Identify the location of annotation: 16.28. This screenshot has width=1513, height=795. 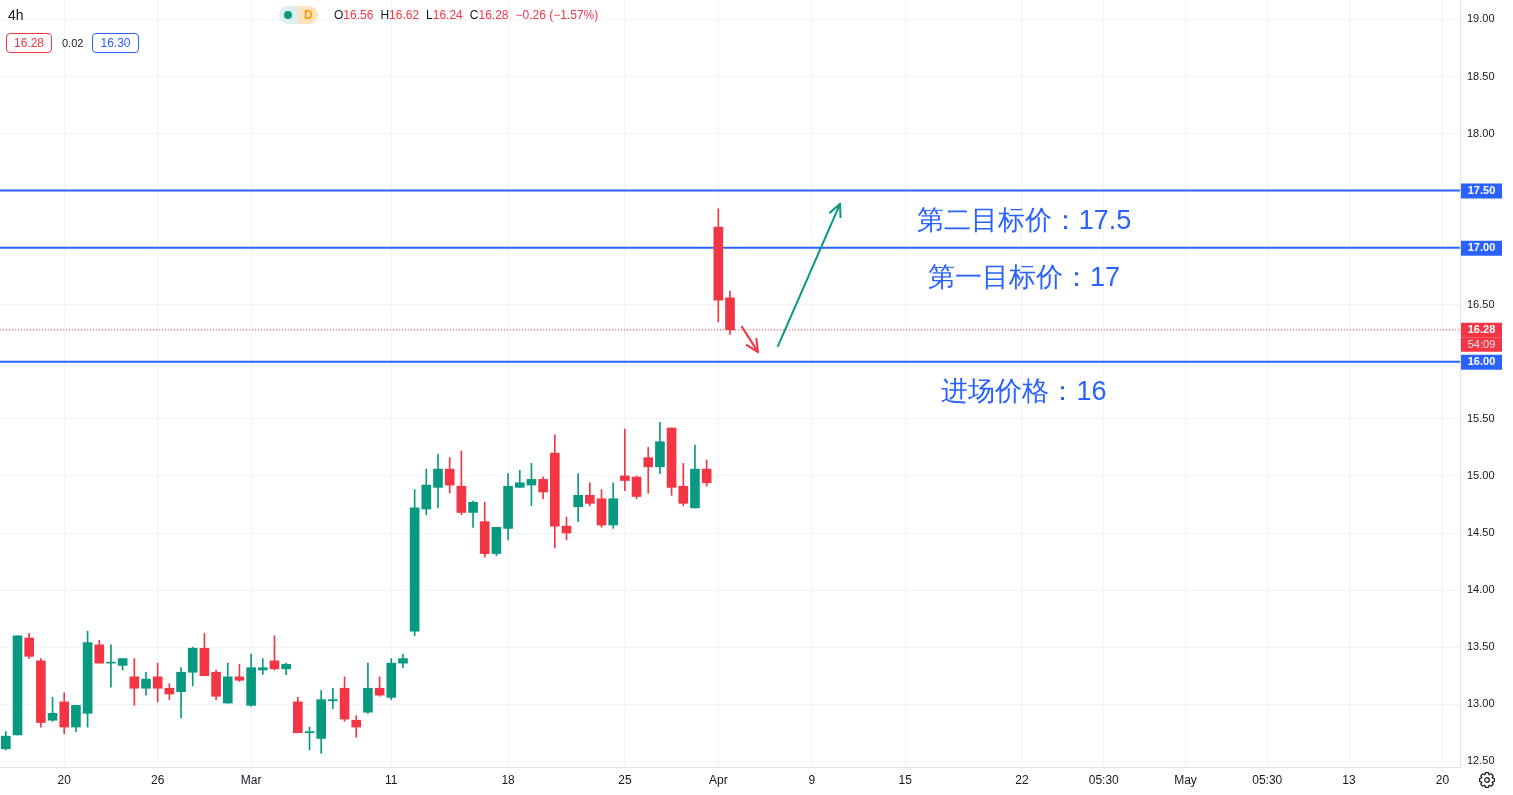
(29, 43).